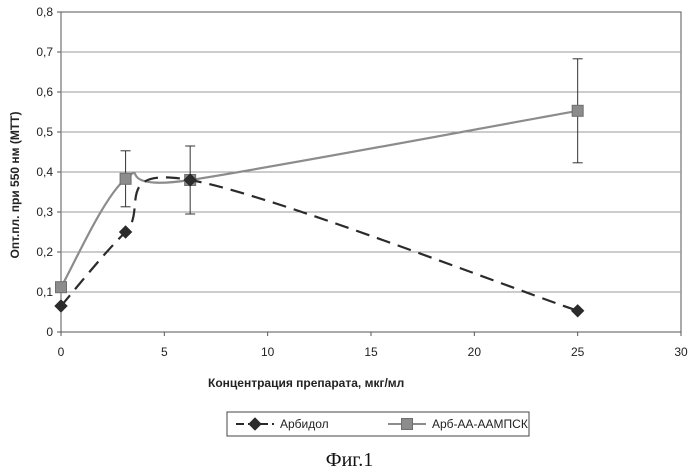  Describe the element at coordinates (306, 383) in the screenshot. I see `x-axis-title: Концентрация препарата, мкг/мл` at that location.